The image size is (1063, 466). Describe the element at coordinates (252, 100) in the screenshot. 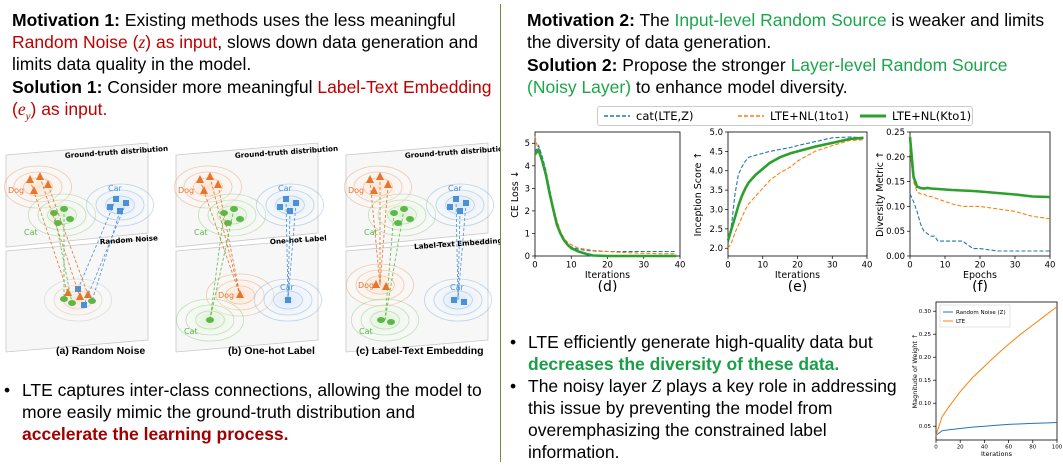

I see `lte-phrase: Label-Text Embedding (ey) as input.` at that location.